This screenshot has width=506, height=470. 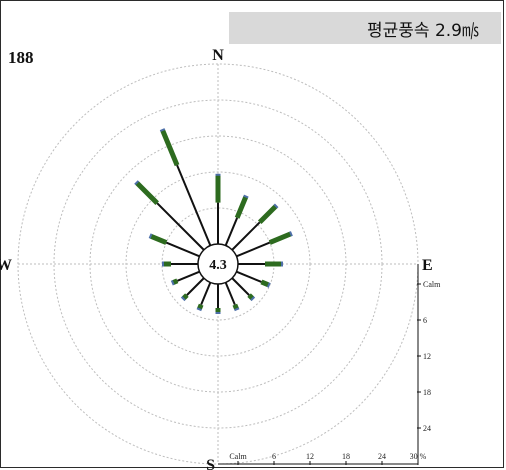 I want to click on station-id: 188, so click(x=21, y=57).